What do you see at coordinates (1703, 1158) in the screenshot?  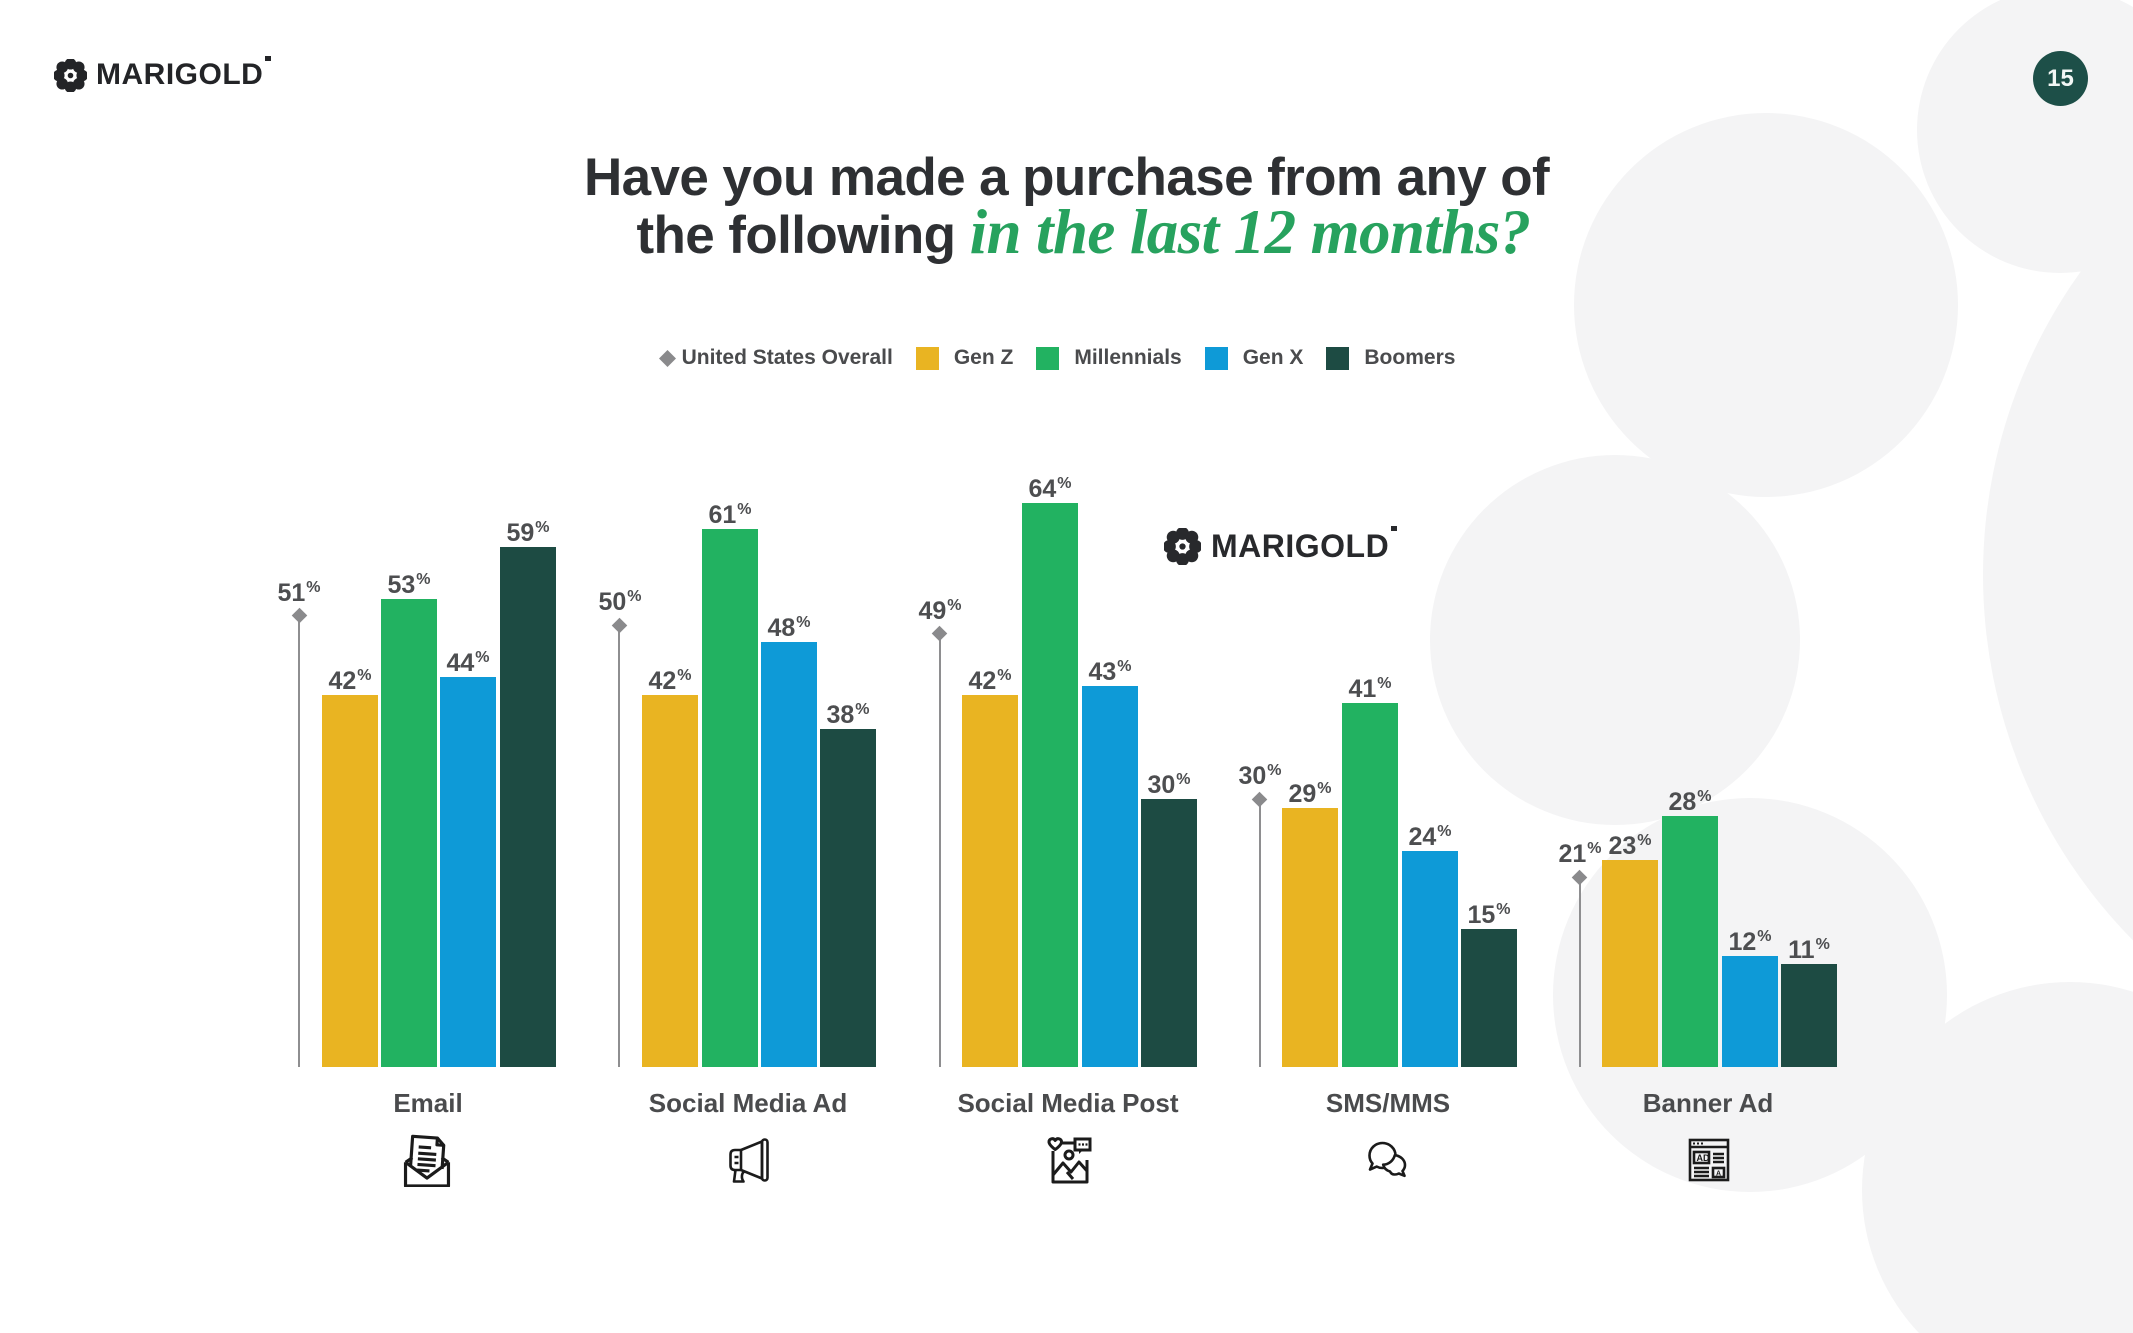 I see `svg-text: AD` at bounding box center [1703, 1158].